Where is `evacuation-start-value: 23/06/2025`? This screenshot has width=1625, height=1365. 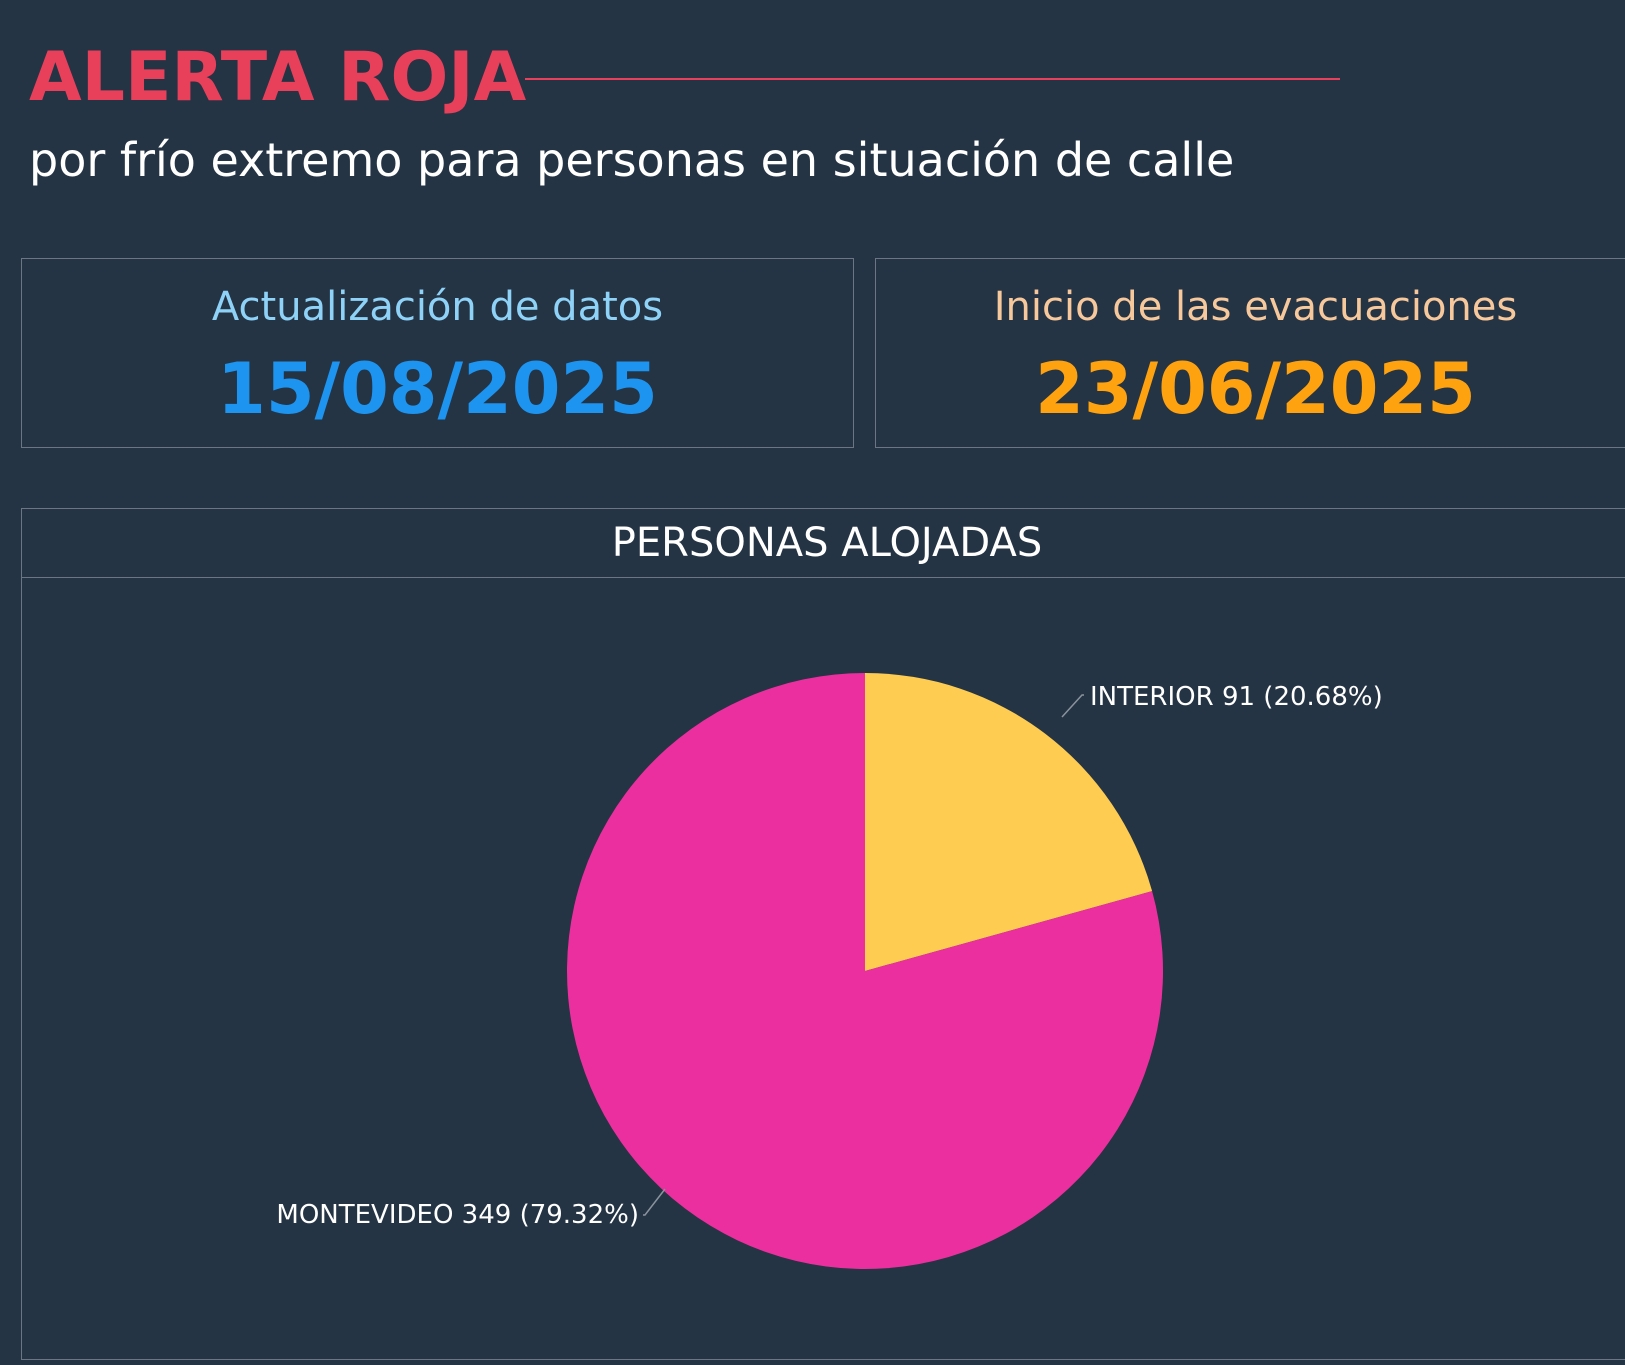 evacuation-start-value: 23/06/2025 is located at coordinates (1255, 389).